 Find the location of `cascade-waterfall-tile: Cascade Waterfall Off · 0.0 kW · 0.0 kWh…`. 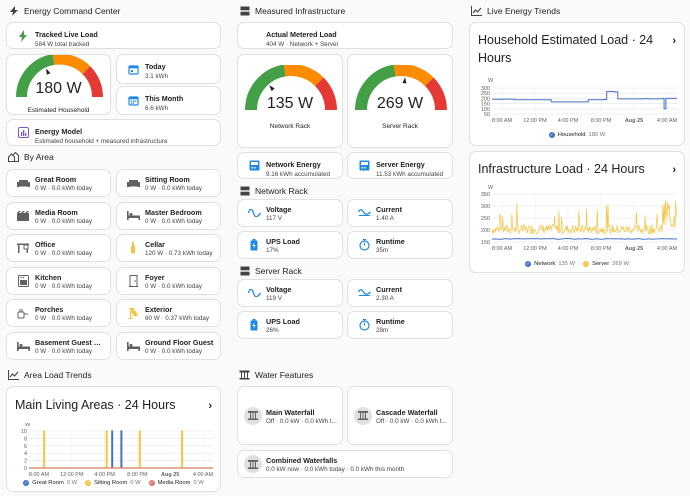

cascade-waterfall-tile: Cascade Waterfall Off · 0.0 kW · 0.0 kWh… is located at coordinates (400, 415).